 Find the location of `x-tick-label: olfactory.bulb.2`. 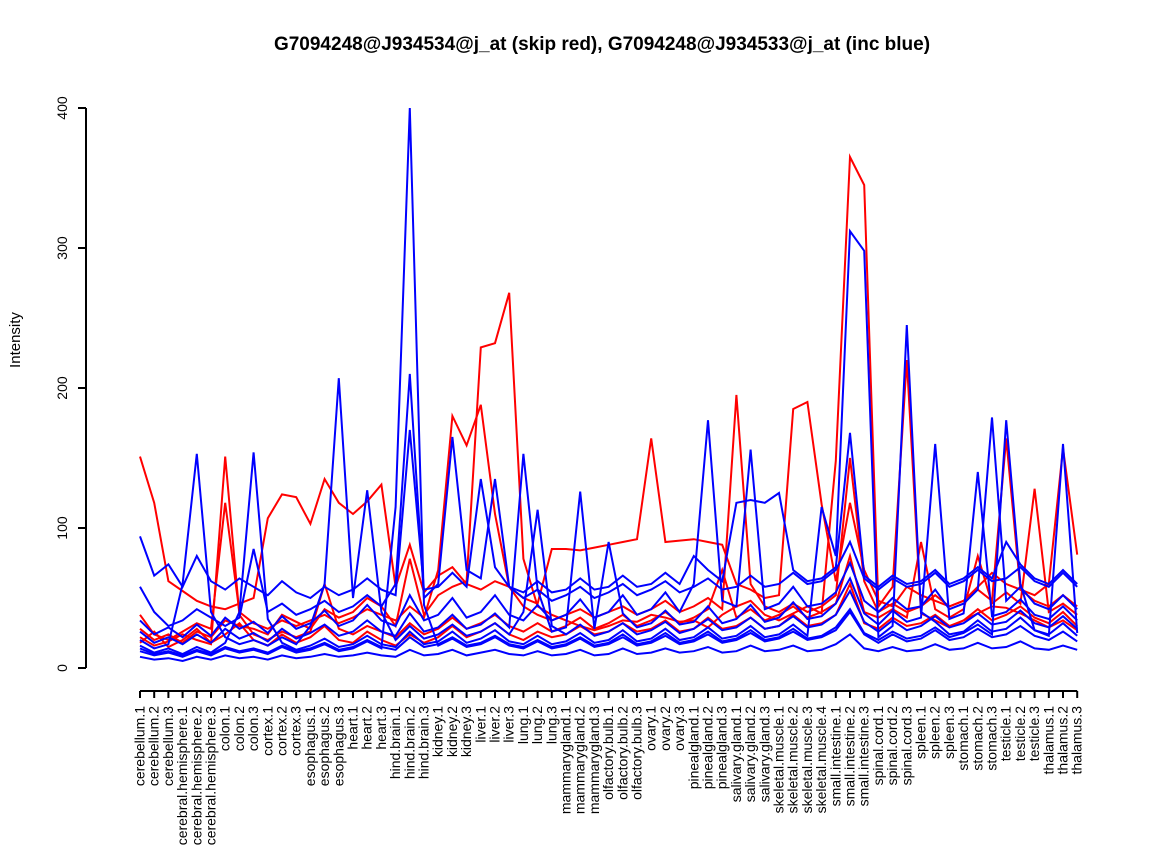

x-tick-label: olfactory.bulb.2 is located at coordinates (622, 753).